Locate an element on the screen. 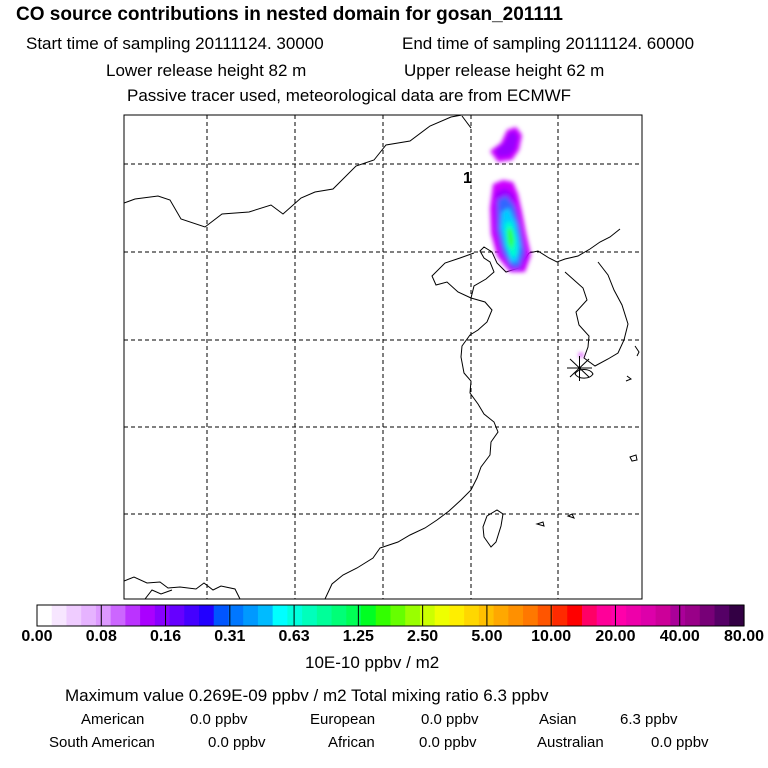 This screenshot has height=768, width=768. region-name: American is located at coordinates (113, 719).